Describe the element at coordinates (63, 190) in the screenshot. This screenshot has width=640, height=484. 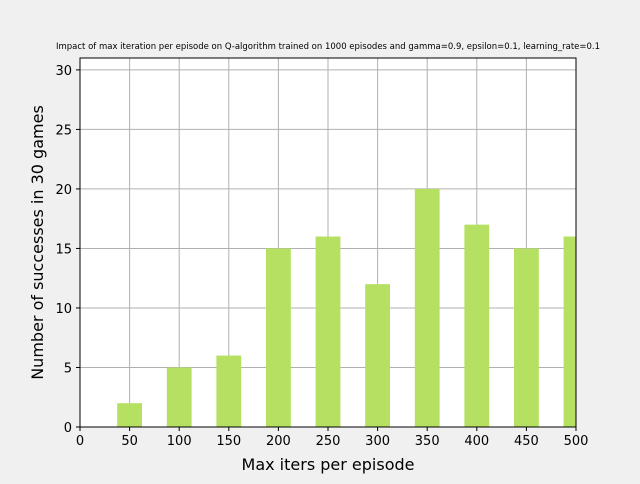
I see `y-tick-label: 20` at that location.